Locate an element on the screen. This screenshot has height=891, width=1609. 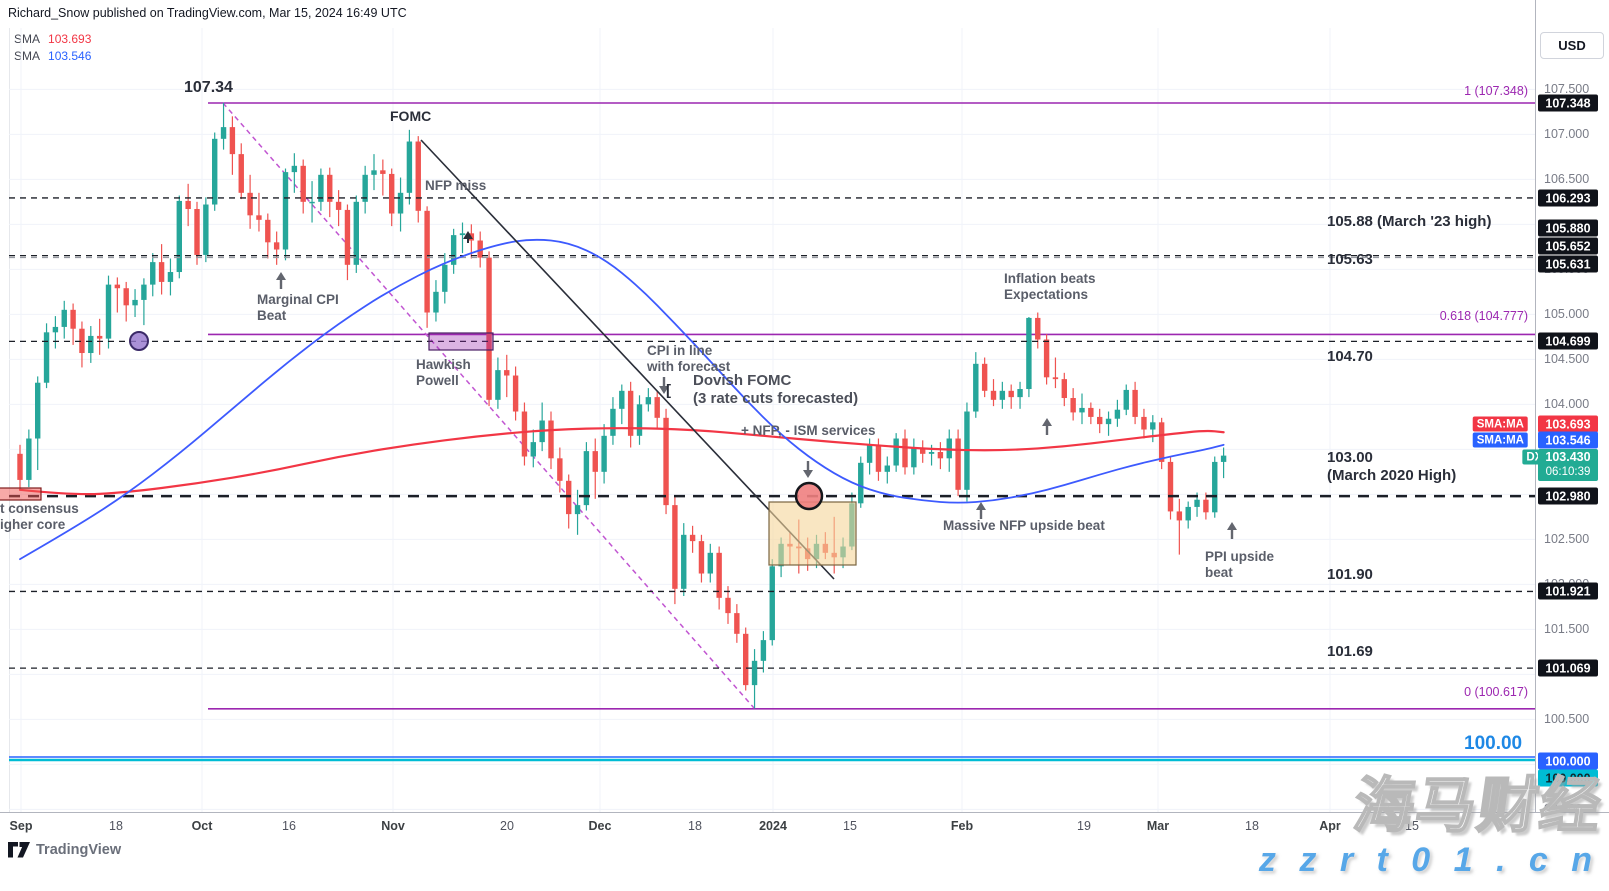
price-pill: 103.546 is located at coordinates (1568, 440).